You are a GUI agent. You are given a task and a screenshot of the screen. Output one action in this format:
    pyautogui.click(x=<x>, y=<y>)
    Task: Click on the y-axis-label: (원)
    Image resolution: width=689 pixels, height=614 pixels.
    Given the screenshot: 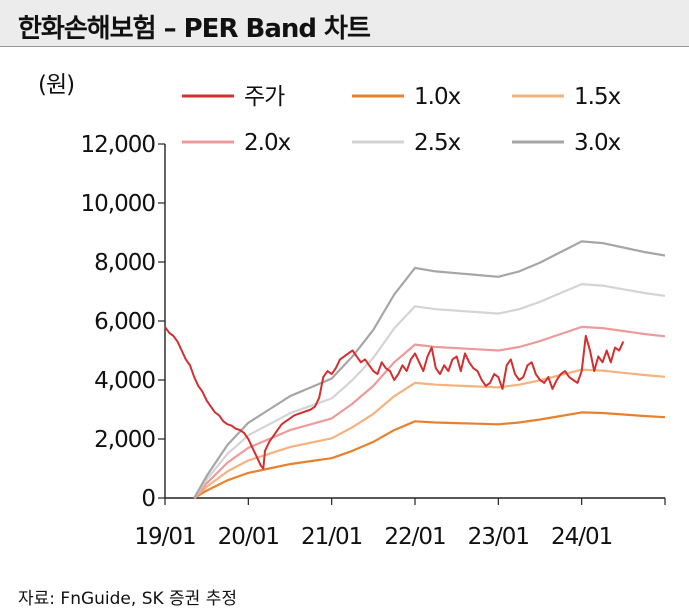 What is the action you would take?
    pyautogui.click(x=56, y=85)
    